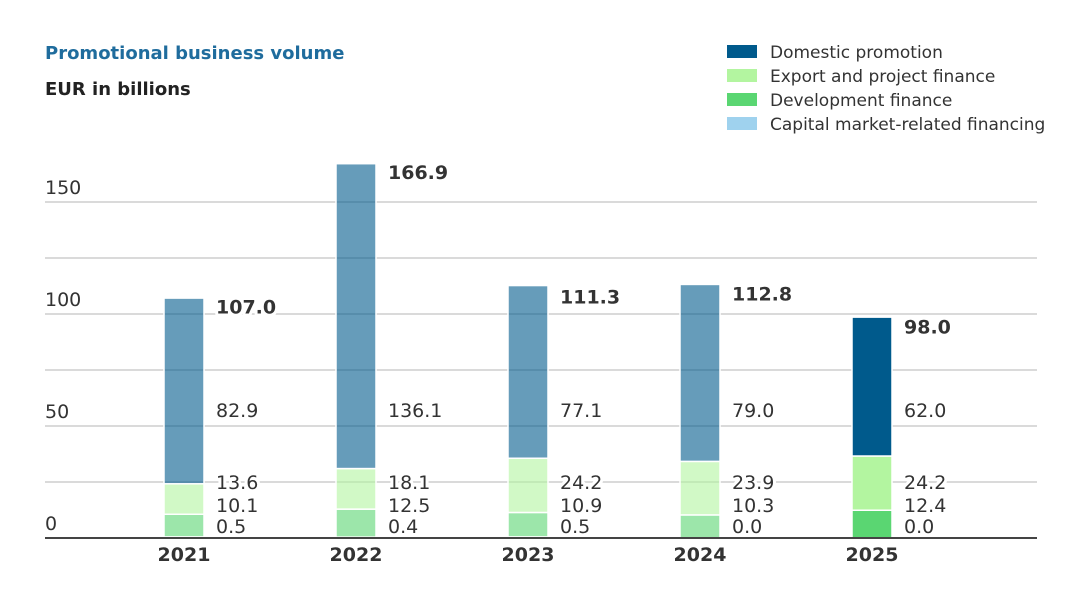 The width and height of the screenshot is (1080, 608). Describe the element at coordinates (925, 506) in the screenshot. I see `value-label: 12.4` at that location.